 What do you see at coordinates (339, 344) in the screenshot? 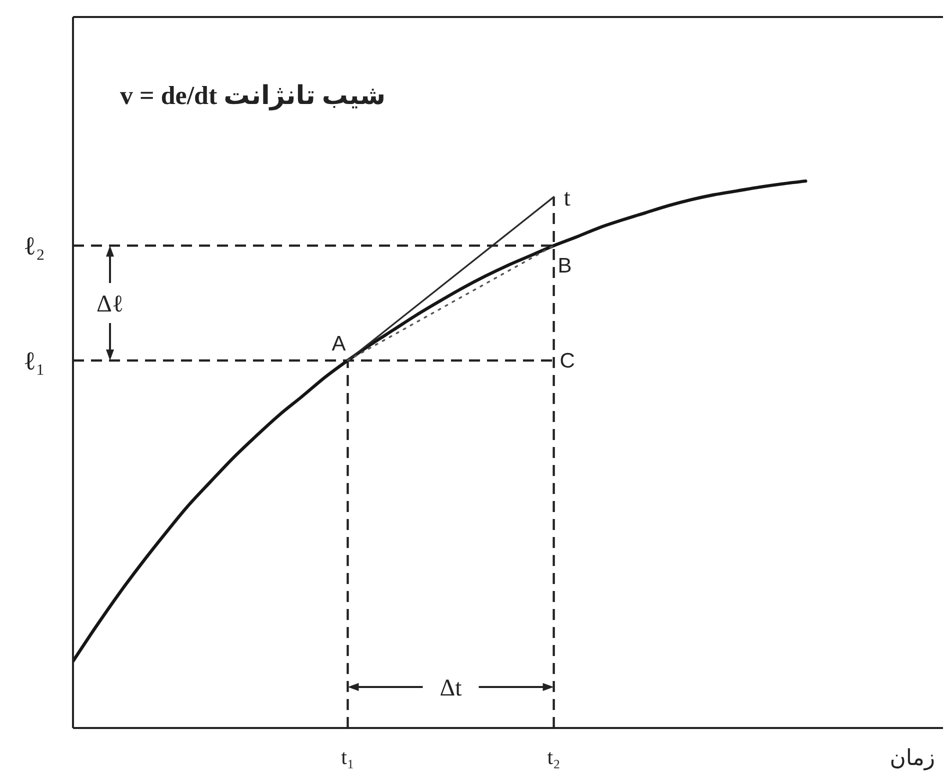
I see `annotation: A` at bounding box center [339, 344].